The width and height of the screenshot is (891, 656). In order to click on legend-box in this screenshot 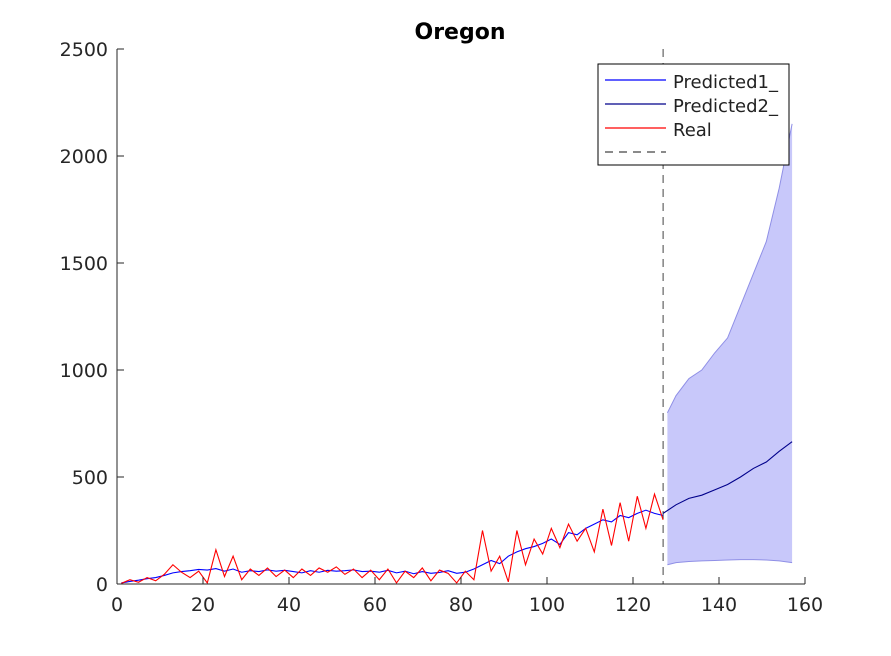, I will do `click(693, 114)`.